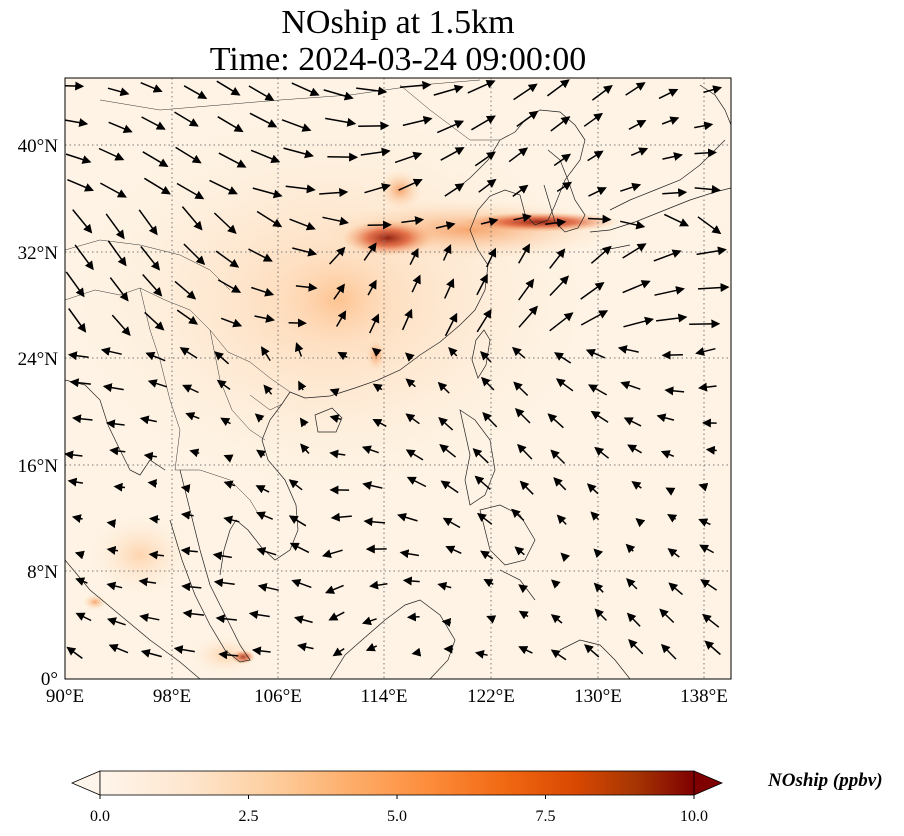 The height and width of the screenshot is (836, 904). What do you see at coordinates (100, 816) in the screenshot?
I see `colorbar-tick-label: 0.0` at bounding box center [100, 816].